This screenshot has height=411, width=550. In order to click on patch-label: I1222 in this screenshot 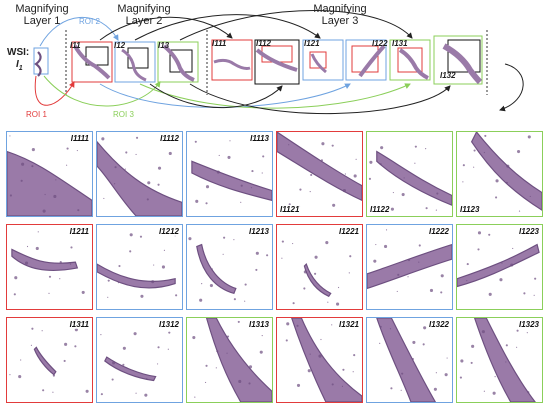, I will do `click(438, 231)`.